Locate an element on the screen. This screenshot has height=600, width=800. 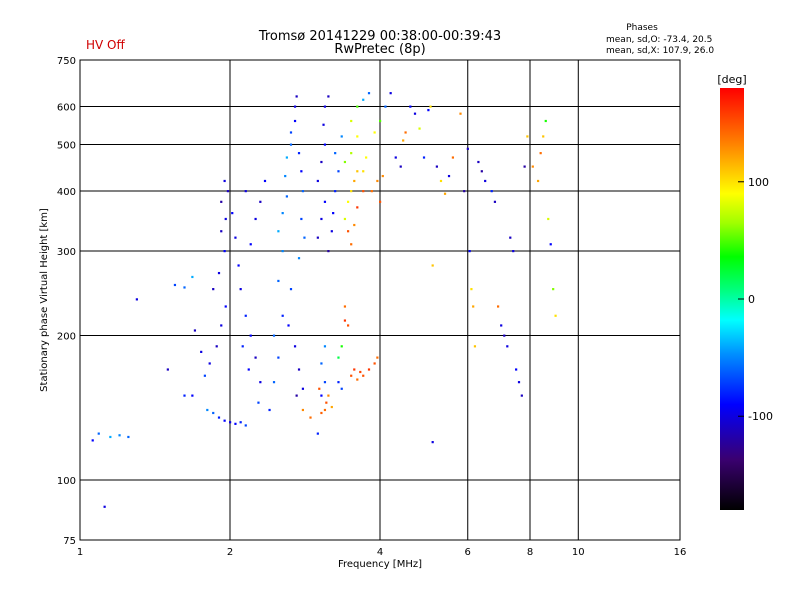
y-axis-ticks: 75 100 200 300 400 500 600 750 is located at coordinates (66, 301).